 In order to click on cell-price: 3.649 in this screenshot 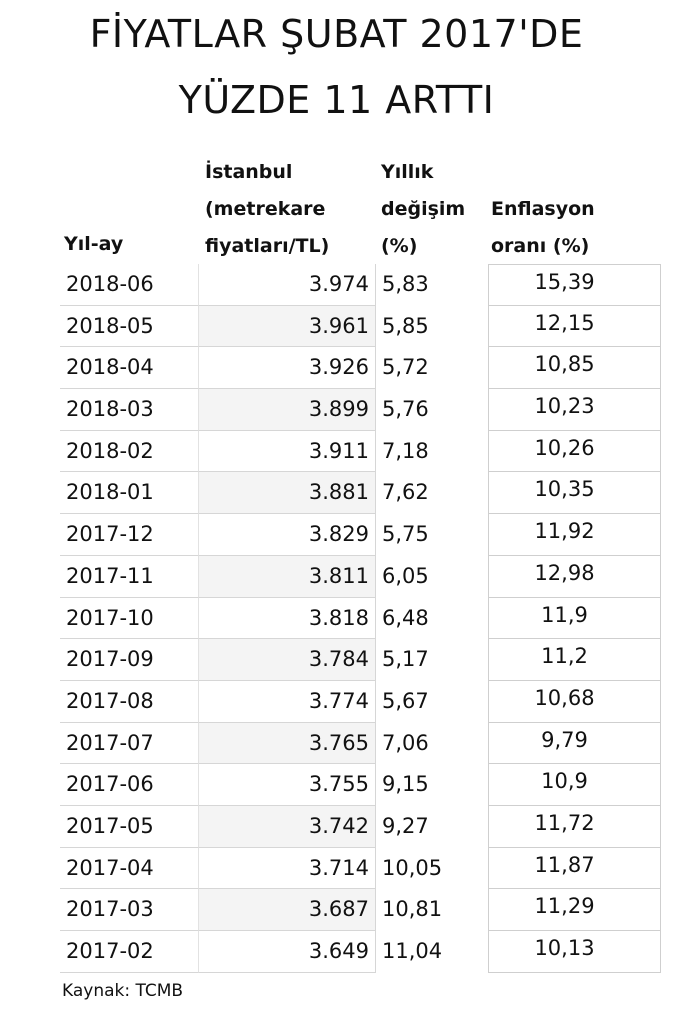, I will do `click(287, 952)`.